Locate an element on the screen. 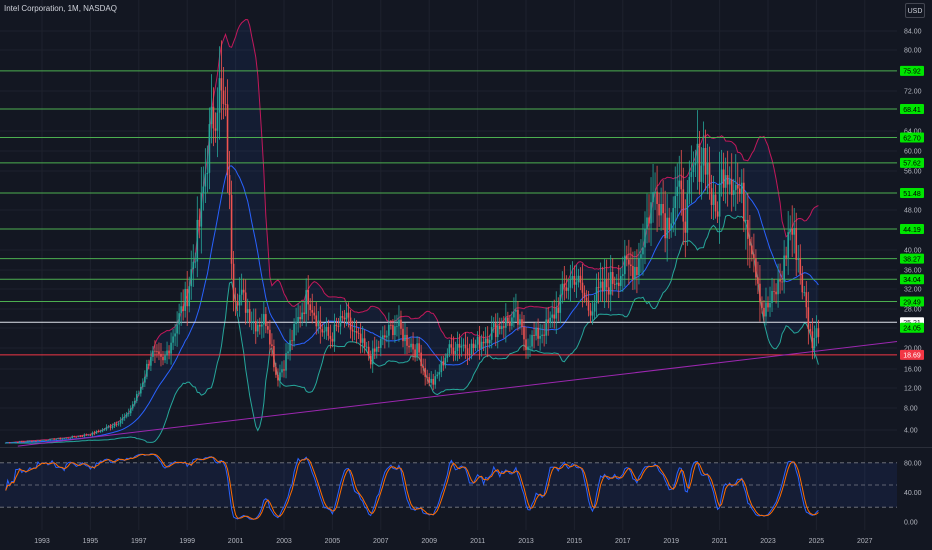 This screenshot has height=550, width=932. level-tag-text: 51.48 is located at coordinates (912, 194).